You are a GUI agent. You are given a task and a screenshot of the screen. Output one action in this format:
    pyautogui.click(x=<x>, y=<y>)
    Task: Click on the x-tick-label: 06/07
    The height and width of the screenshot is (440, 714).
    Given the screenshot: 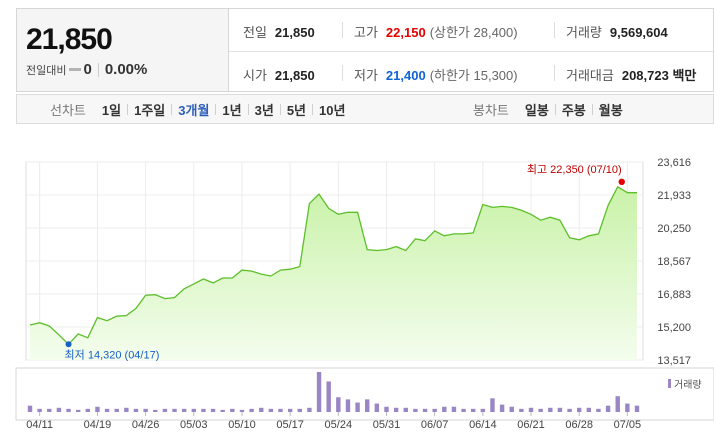 What is the action you would take?
    pyautogui.click(x=435, y=425)
    